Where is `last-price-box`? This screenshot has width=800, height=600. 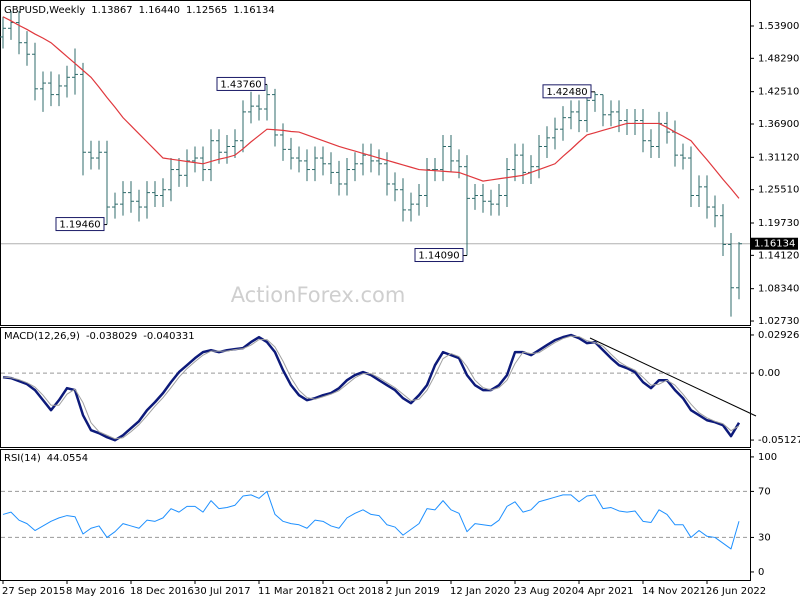
last-price-box is located at coordinates (774, 243).